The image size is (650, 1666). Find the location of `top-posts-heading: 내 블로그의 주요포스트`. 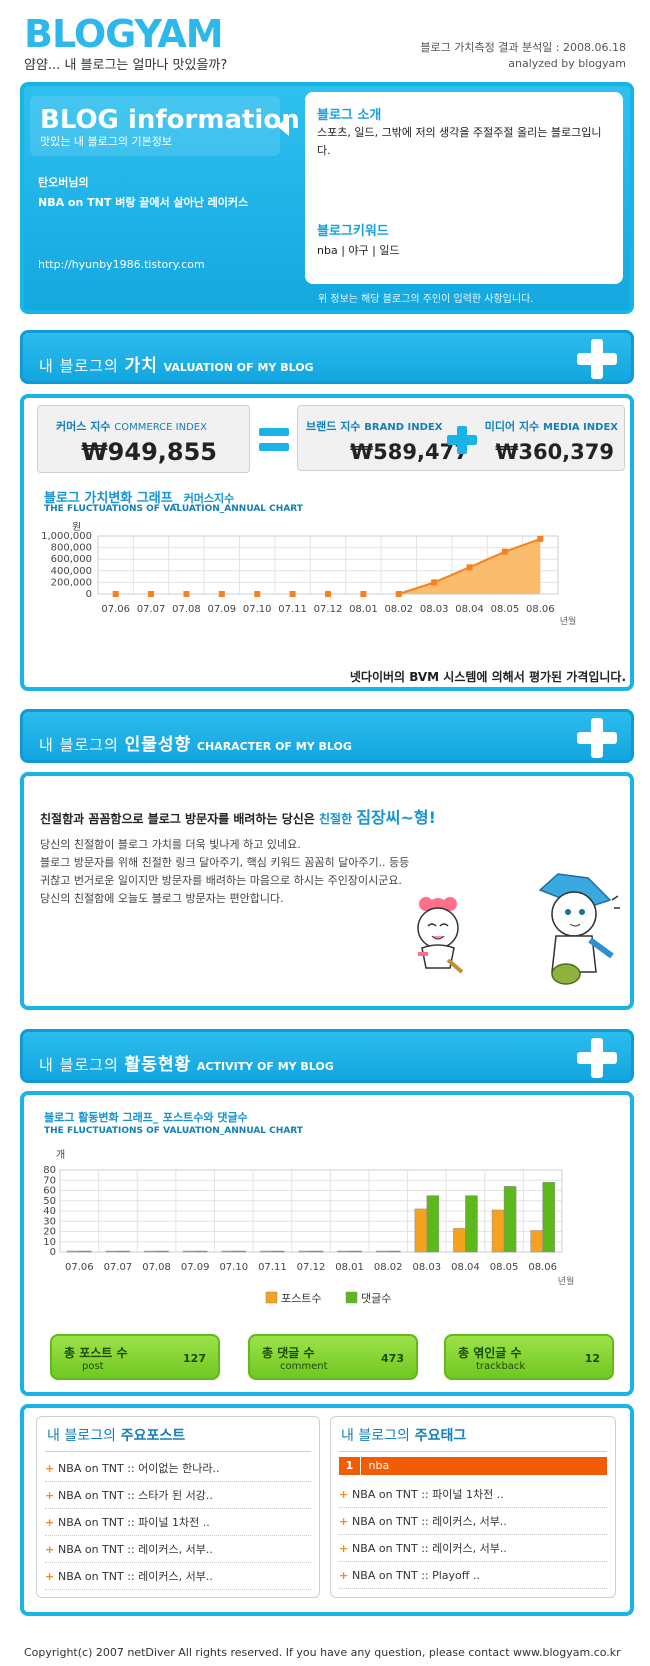

top-posts-heading: 내 블로그의 주요포스트 is located at coordinates (116, 1436).